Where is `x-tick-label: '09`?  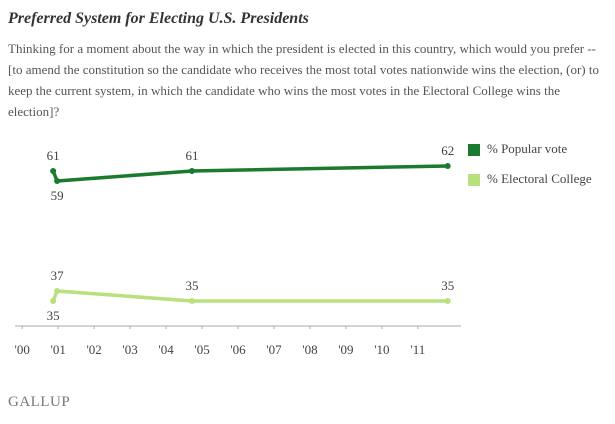 x-tick-label: '09 is located at coordinates (345, 349).